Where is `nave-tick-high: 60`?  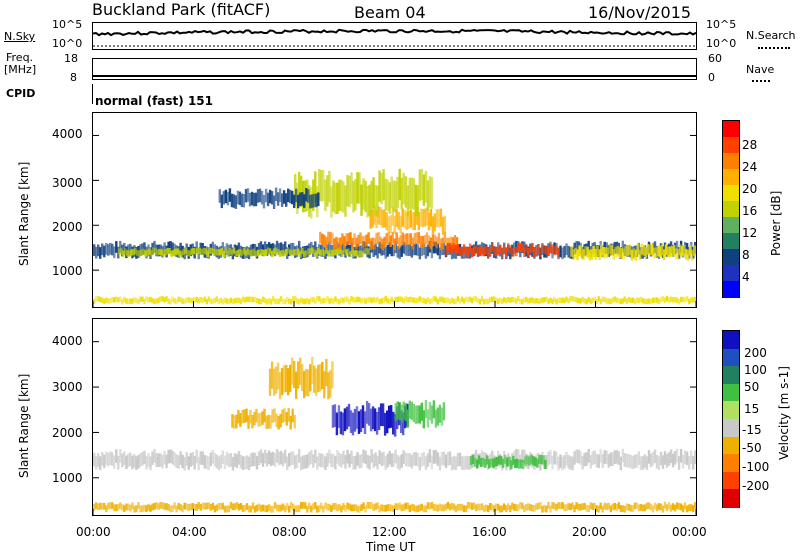 nave-tick-high: 60 is located at coordinates (715, 58).